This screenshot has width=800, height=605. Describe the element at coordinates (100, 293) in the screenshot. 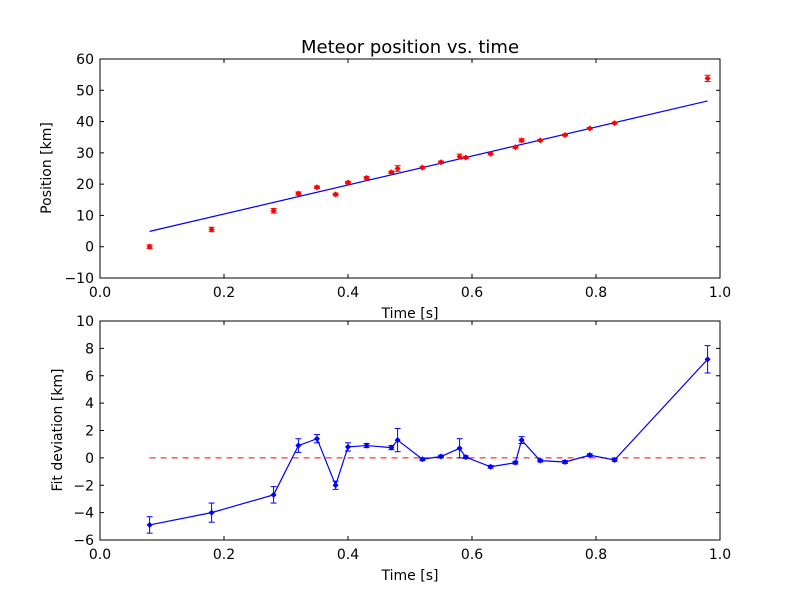

I see `position-x-tick-label: 0.0` at that location.